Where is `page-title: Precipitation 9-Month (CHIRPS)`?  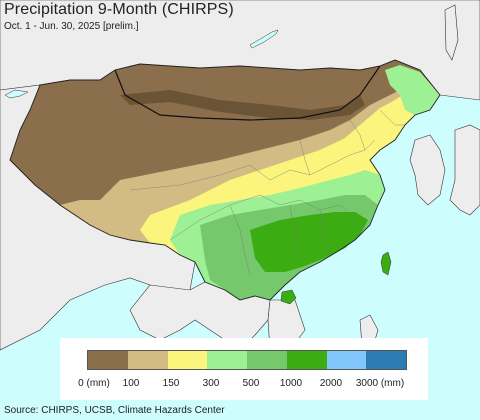
page-title: Precipitation 9-Month (CHIRPS) is located at coordinates (119, 9).